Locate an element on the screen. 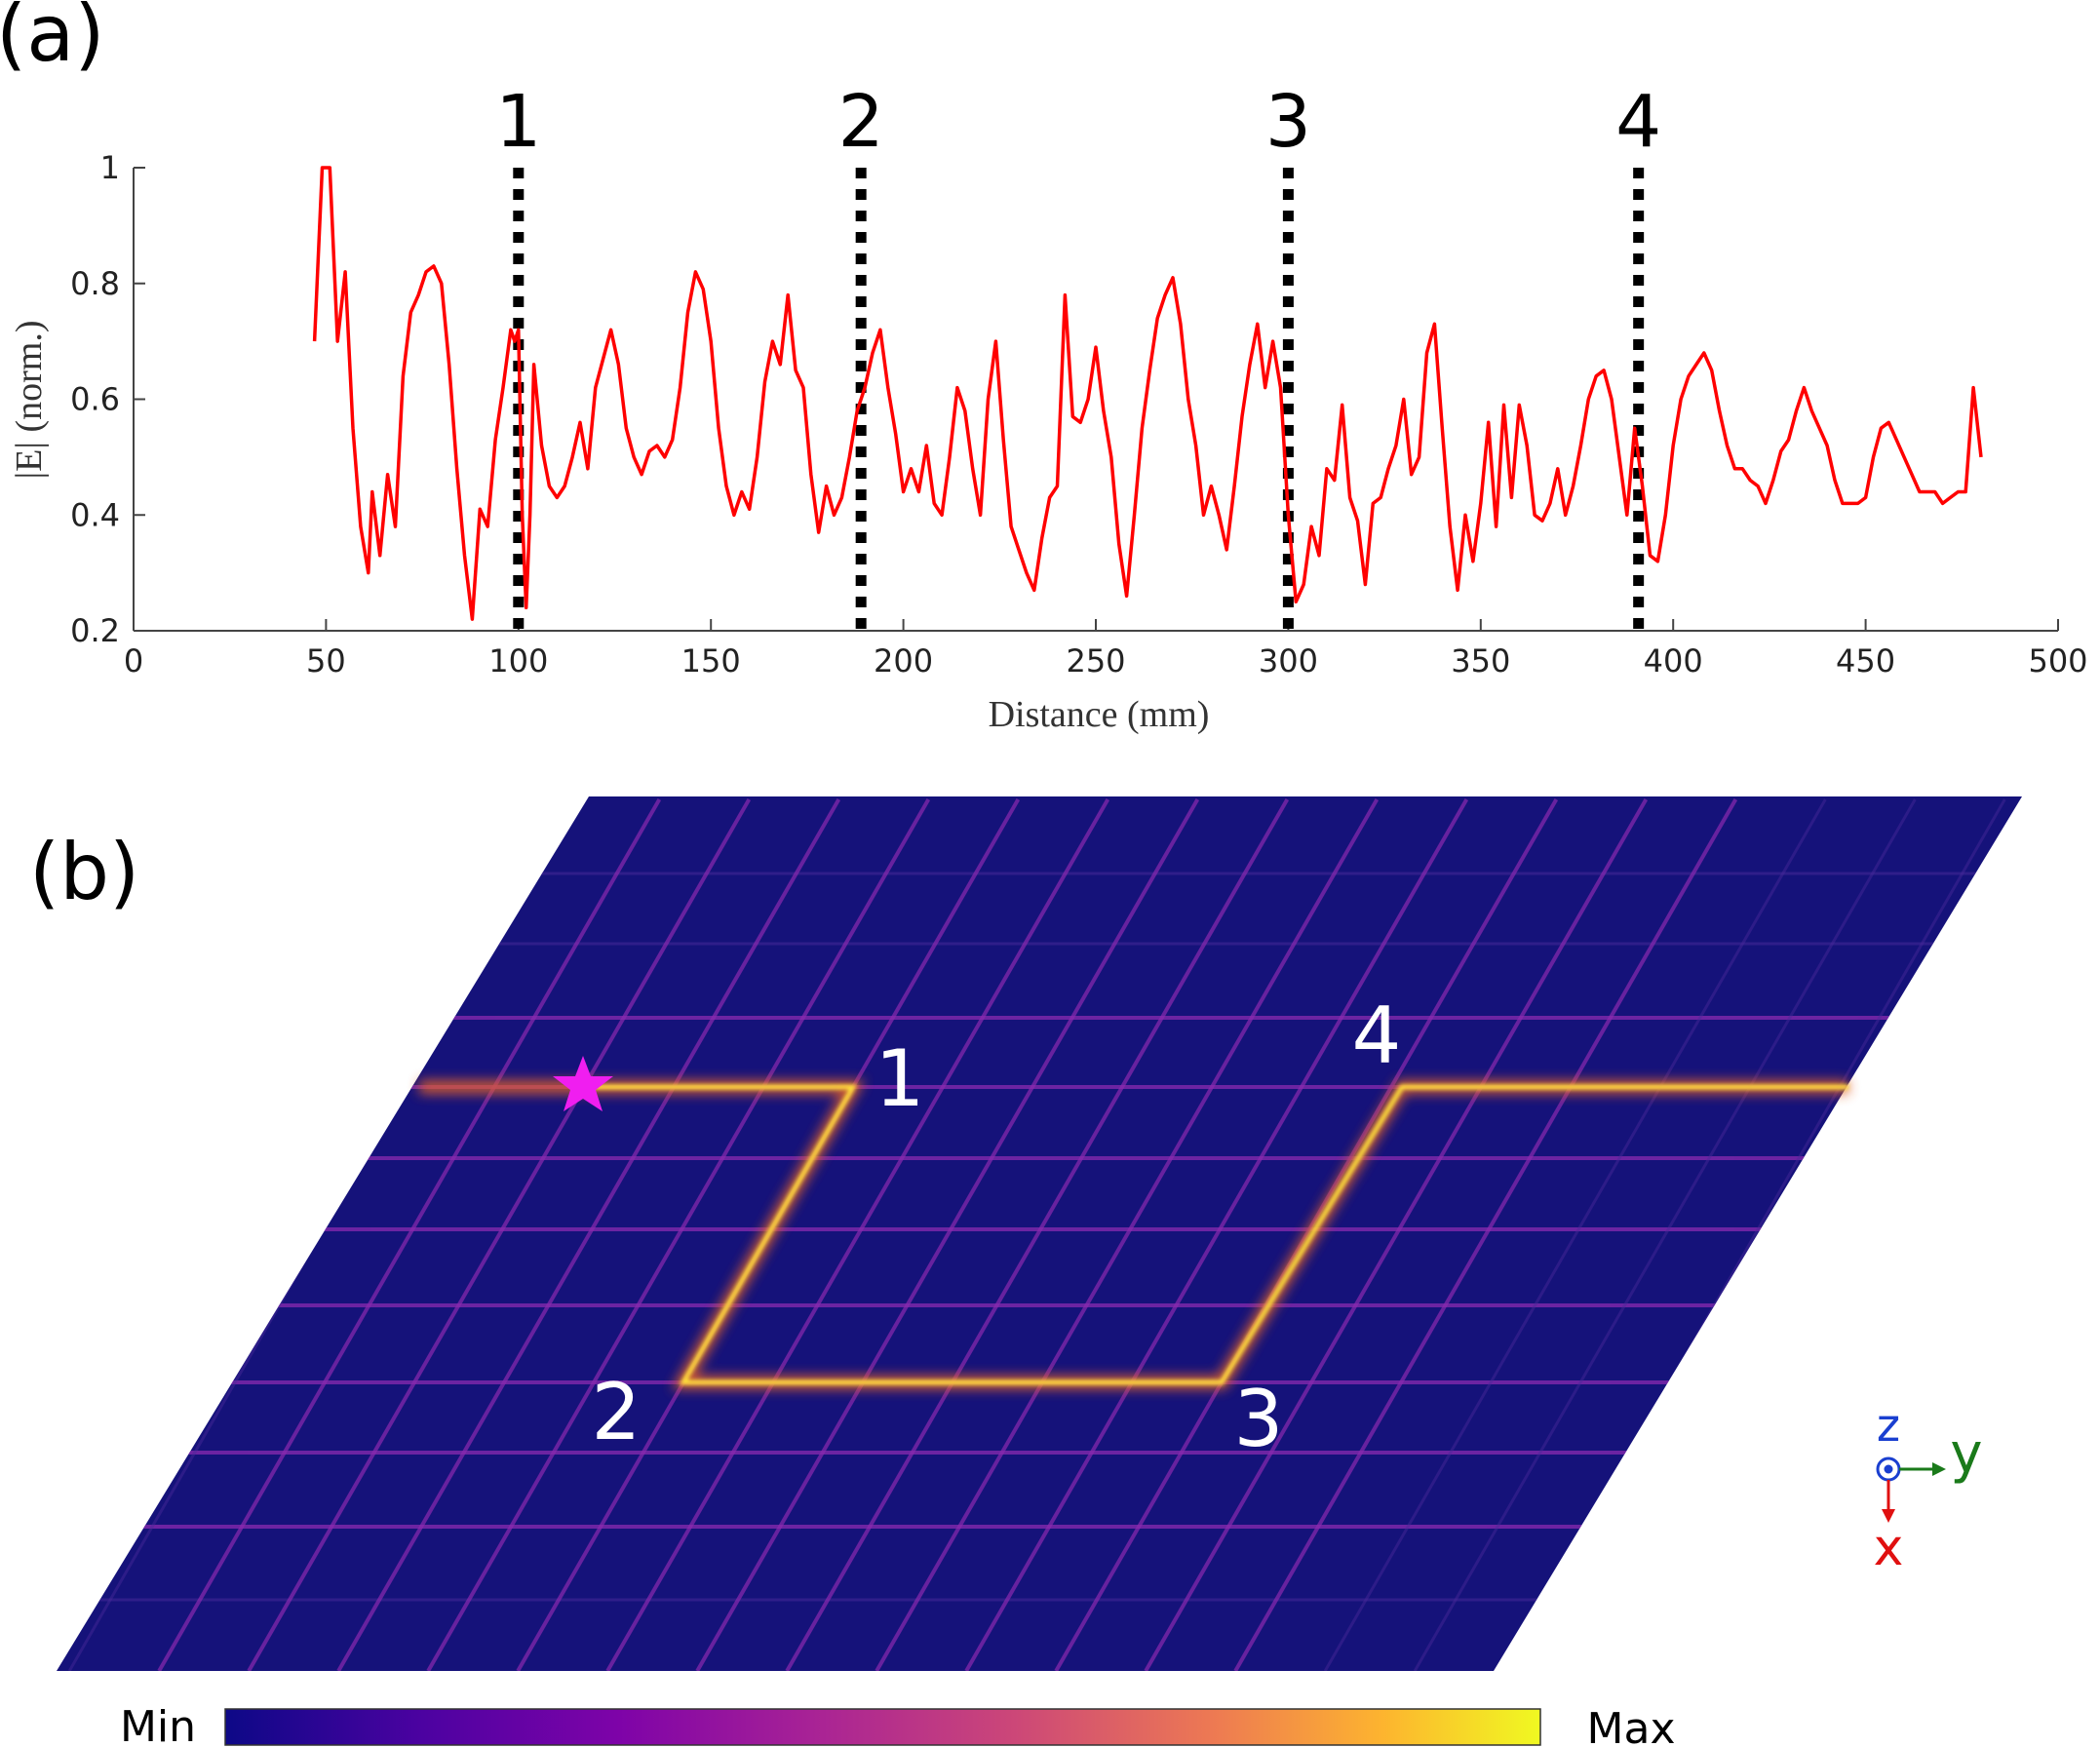 This screenshot has height=1747, width=2100. y-tick-label: 0.8 is located at coordinates (95, 283).